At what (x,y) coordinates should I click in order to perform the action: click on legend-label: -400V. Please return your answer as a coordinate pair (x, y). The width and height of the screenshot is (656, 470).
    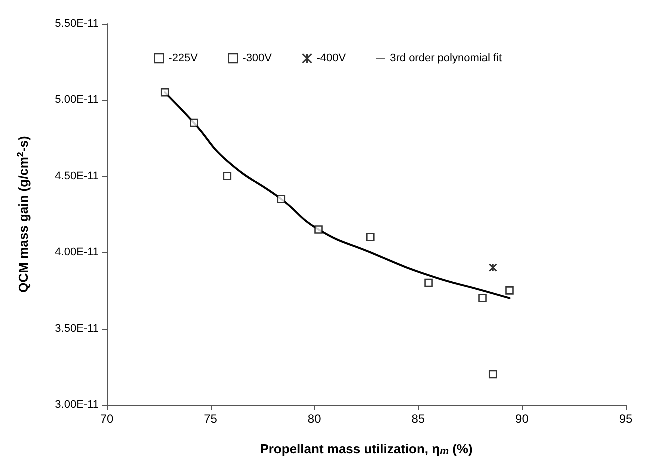
    Looking at the image, I should click on (331, 58).